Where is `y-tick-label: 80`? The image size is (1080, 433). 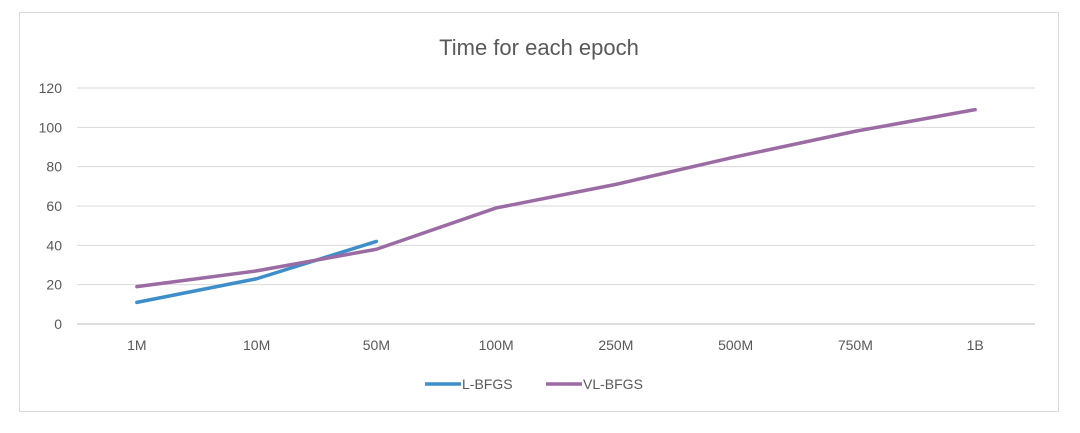 y-tick-label: 80 is located at coordinates (54, 167).